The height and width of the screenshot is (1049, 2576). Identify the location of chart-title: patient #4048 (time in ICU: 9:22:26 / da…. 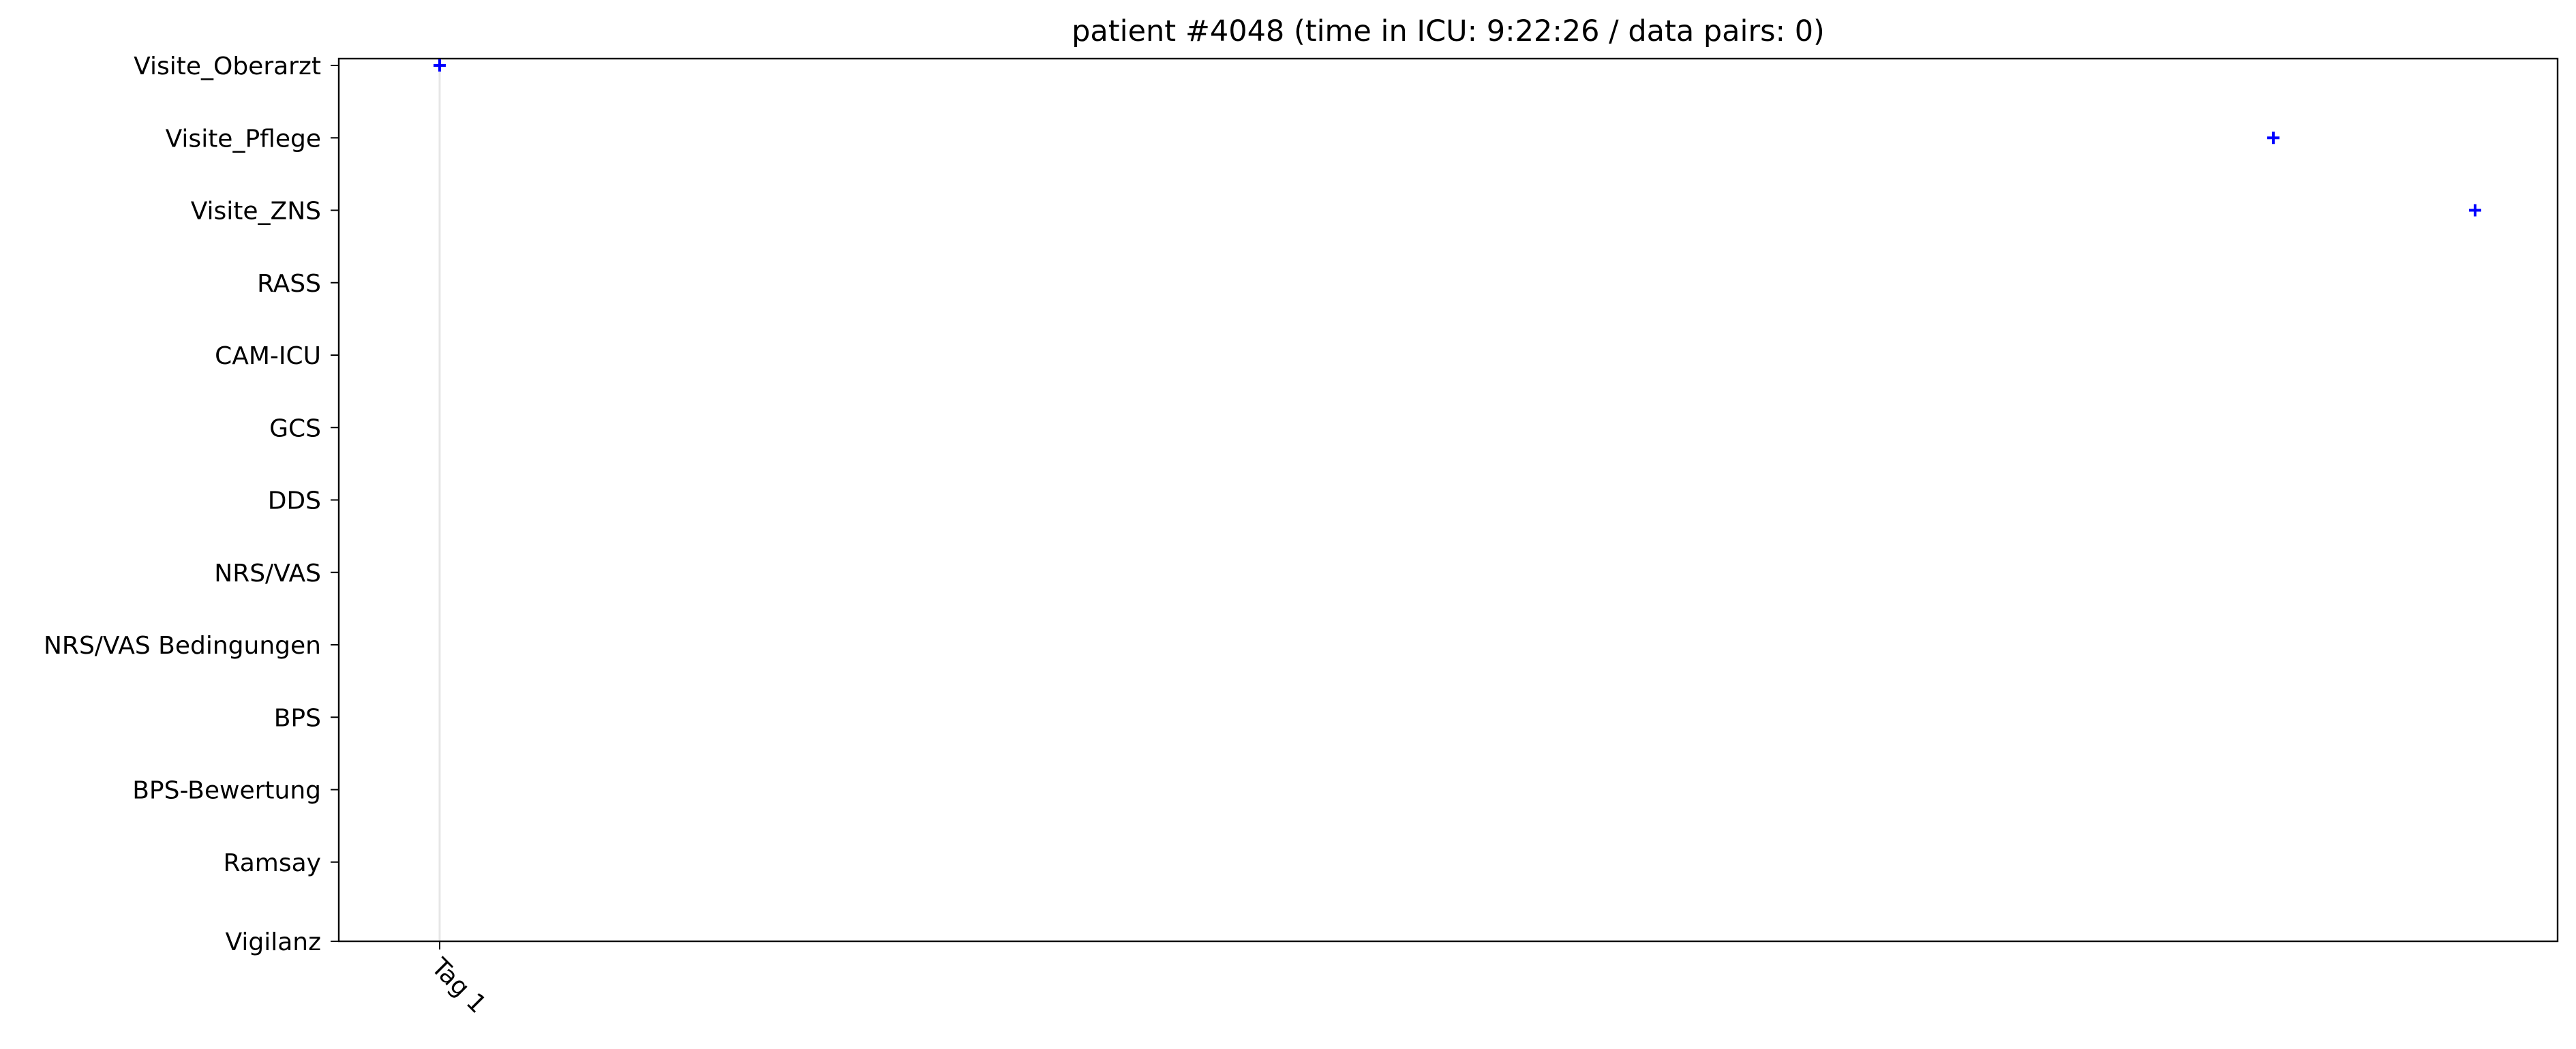
(1448, 31).